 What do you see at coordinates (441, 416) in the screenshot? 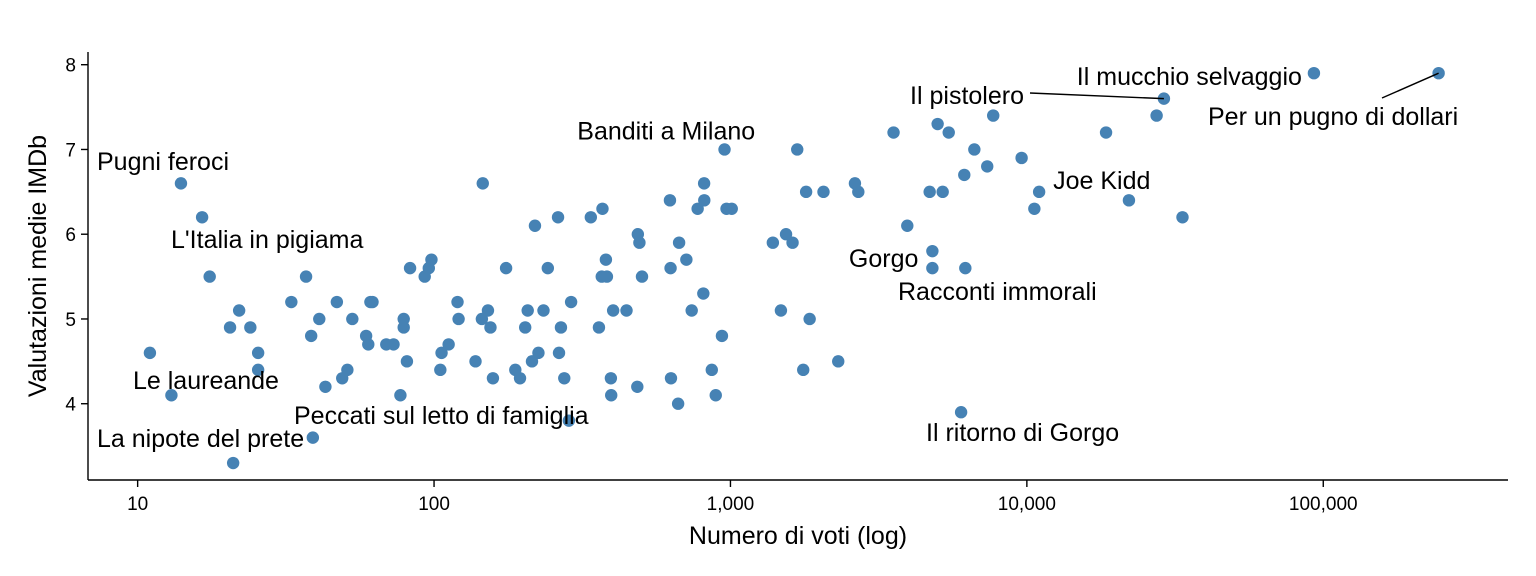
I see `point-label: Peccati sul letto di famiglia` at bounding box center [441, 416].